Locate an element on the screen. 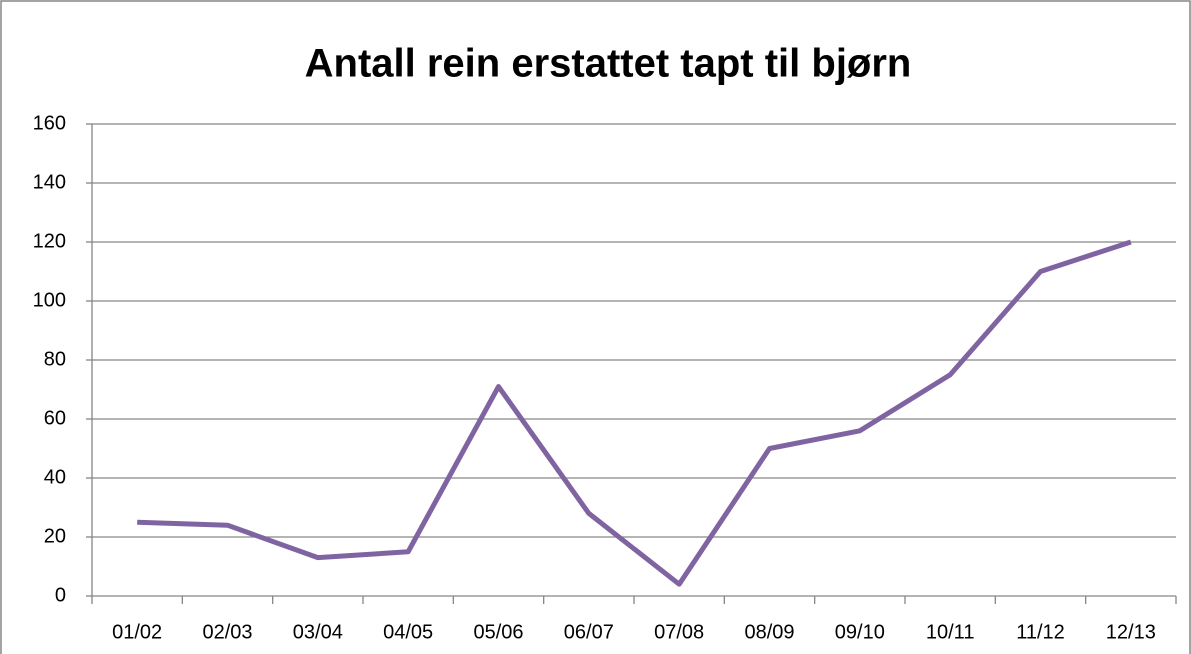 The height and width of the screenshot is (654, 1191). y-tick-label: 80 is located at coordinates (55, 359).